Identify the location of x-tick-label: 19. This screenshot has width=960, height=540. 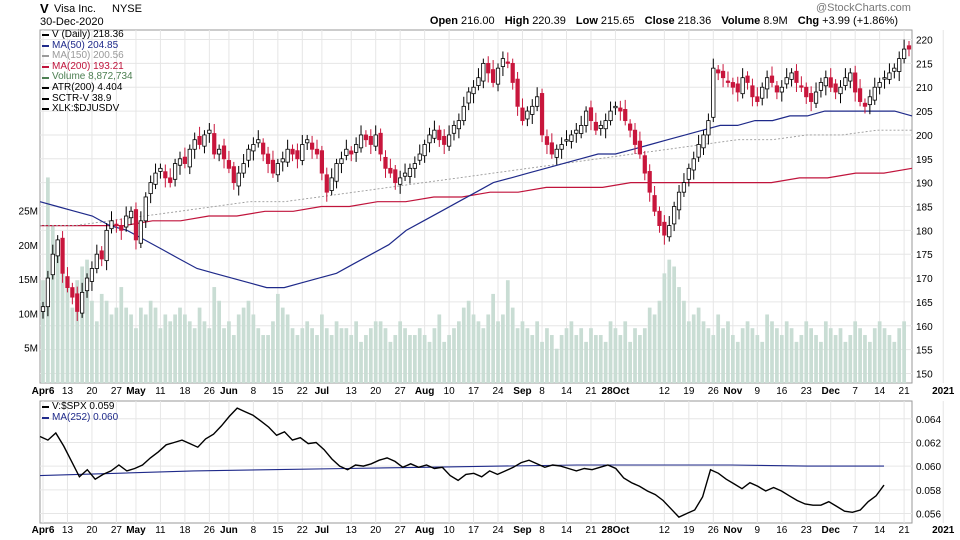
(689, 530).